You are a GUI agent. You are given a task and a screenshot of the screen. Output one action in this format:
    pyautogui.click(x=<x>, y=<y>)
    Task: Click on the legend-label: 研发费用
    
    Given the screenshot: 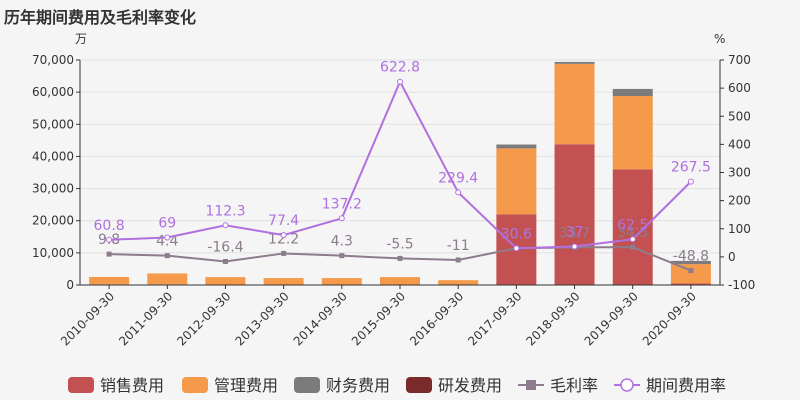 What is the action you would take?
    pyautogui.click(x=470, y=385)
    